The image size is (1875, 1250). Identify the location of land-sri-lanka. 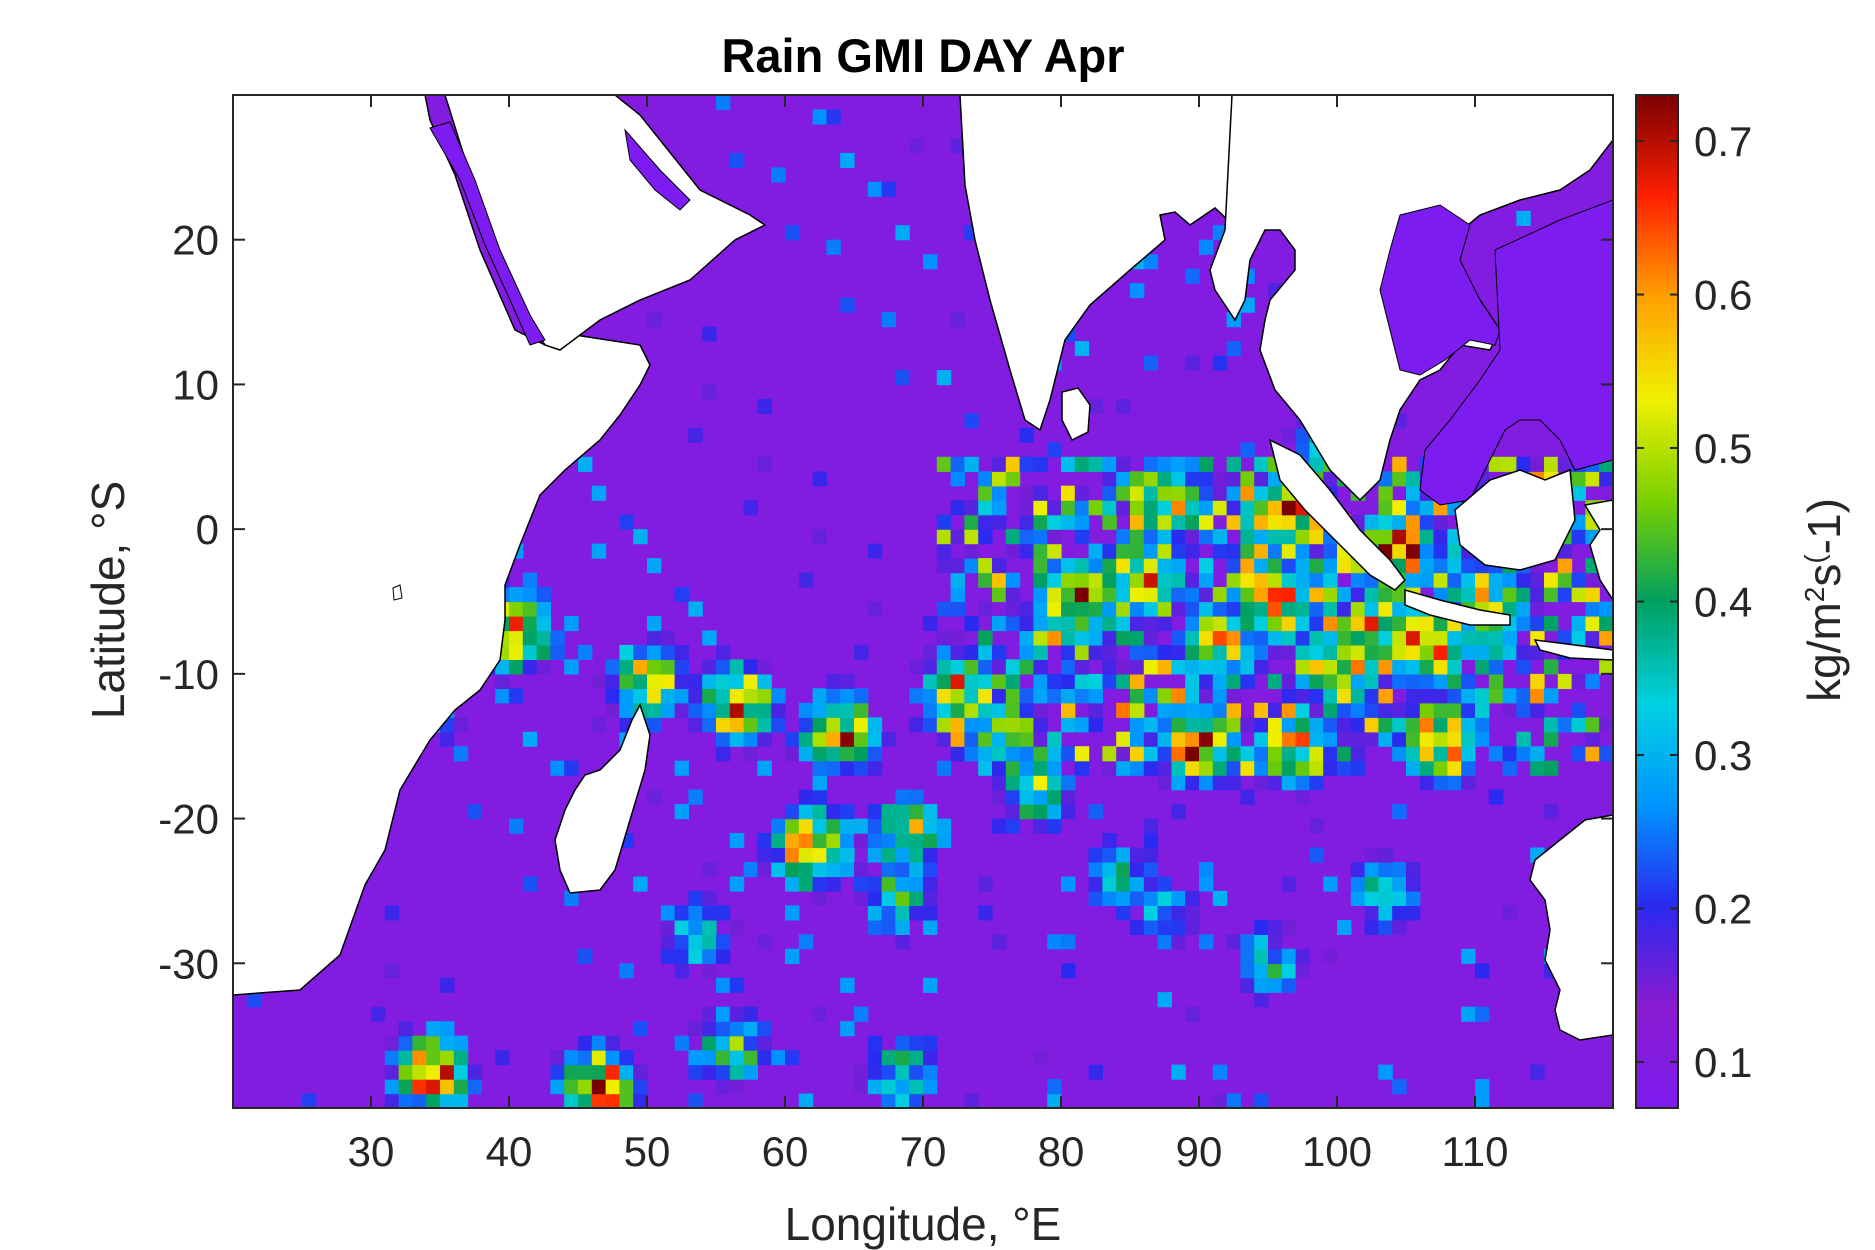
(1076, 414).